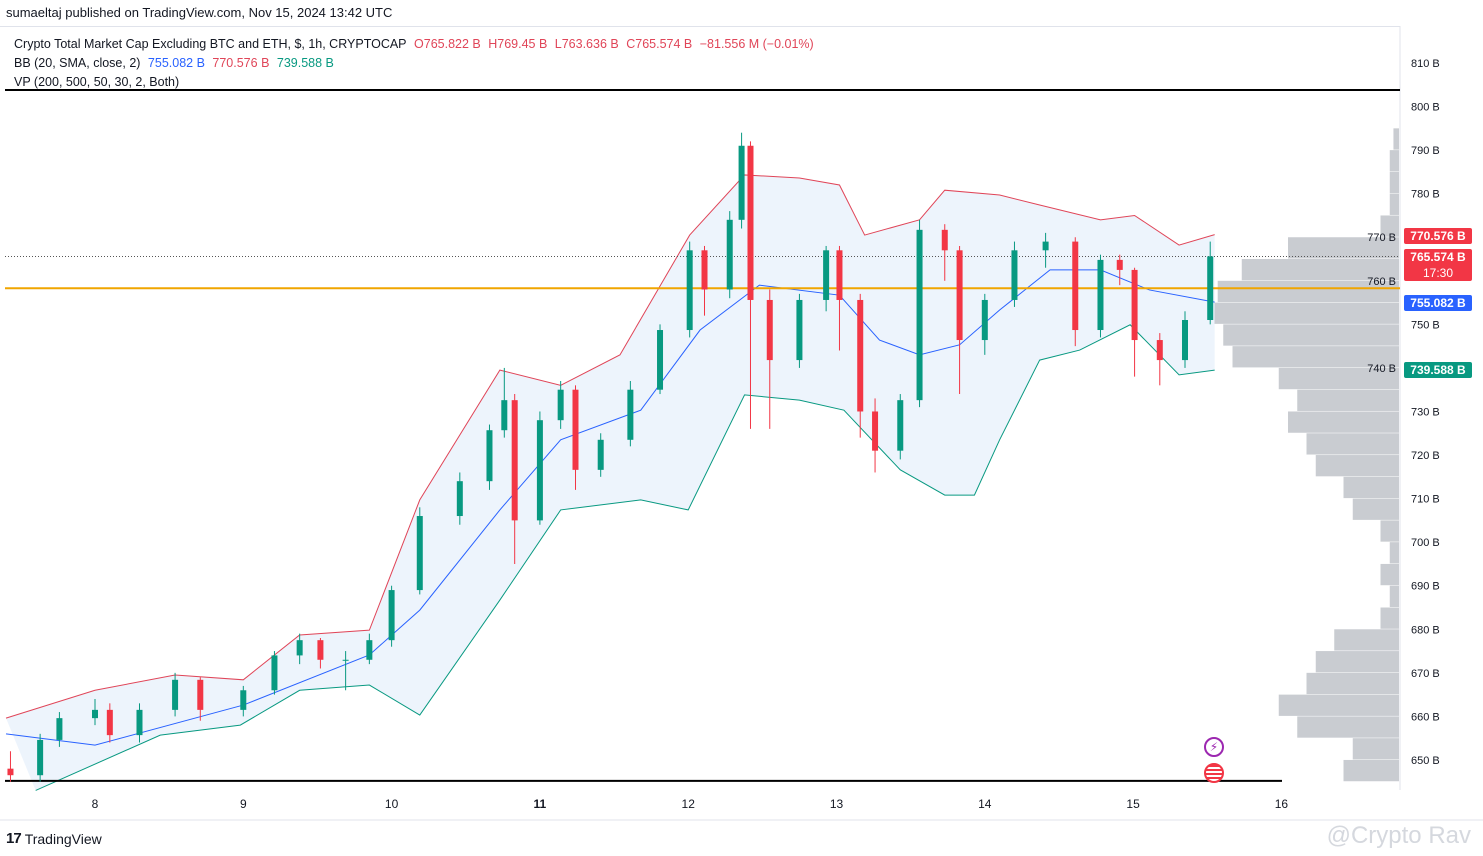  I want to click on x-tick-label: 12, so click(689, 804).